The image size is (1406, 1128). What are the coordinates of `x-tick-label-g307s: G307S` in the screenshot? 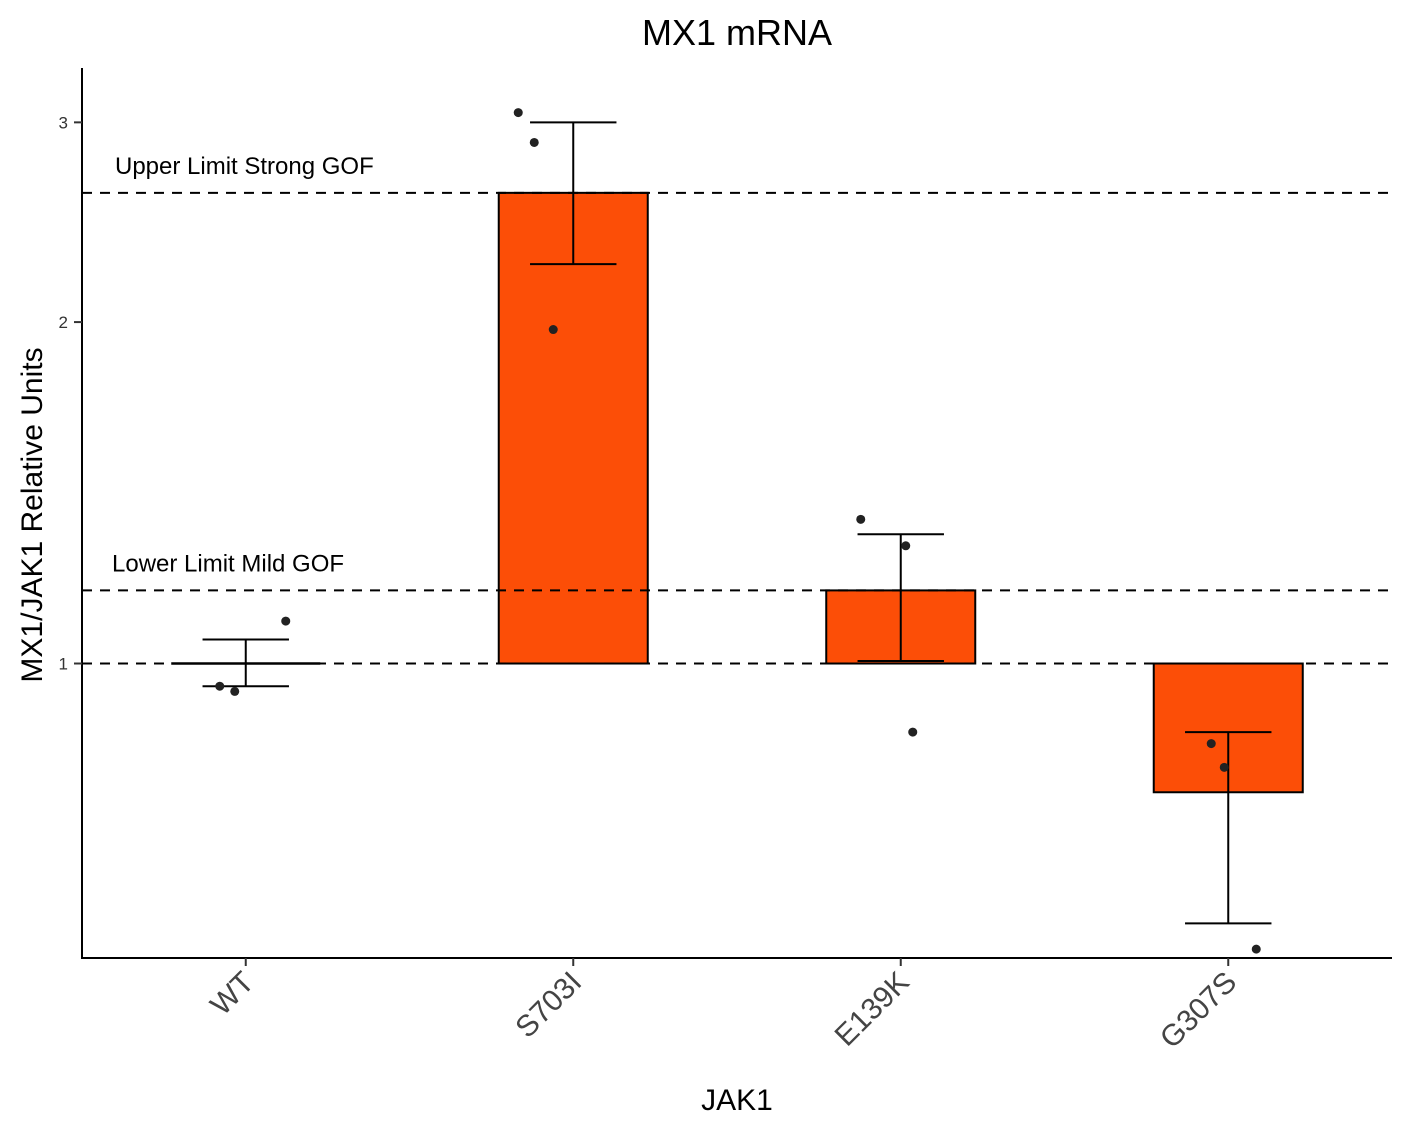 It's located at (1198, 1010).